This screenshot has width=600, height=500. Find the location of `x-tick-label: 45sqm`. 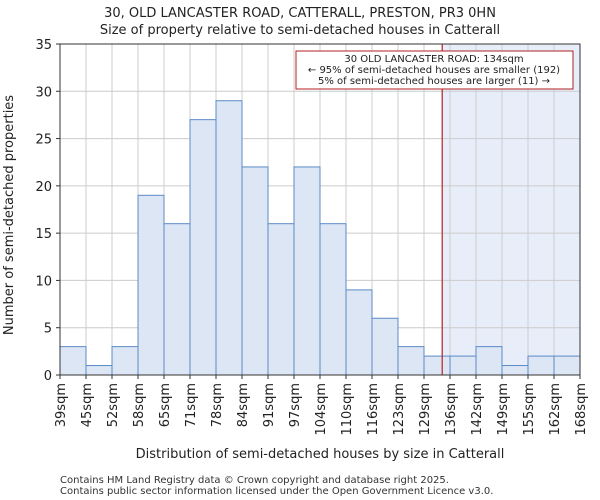

x-tick-label: 45sqm is located at coordinates (87, 405).